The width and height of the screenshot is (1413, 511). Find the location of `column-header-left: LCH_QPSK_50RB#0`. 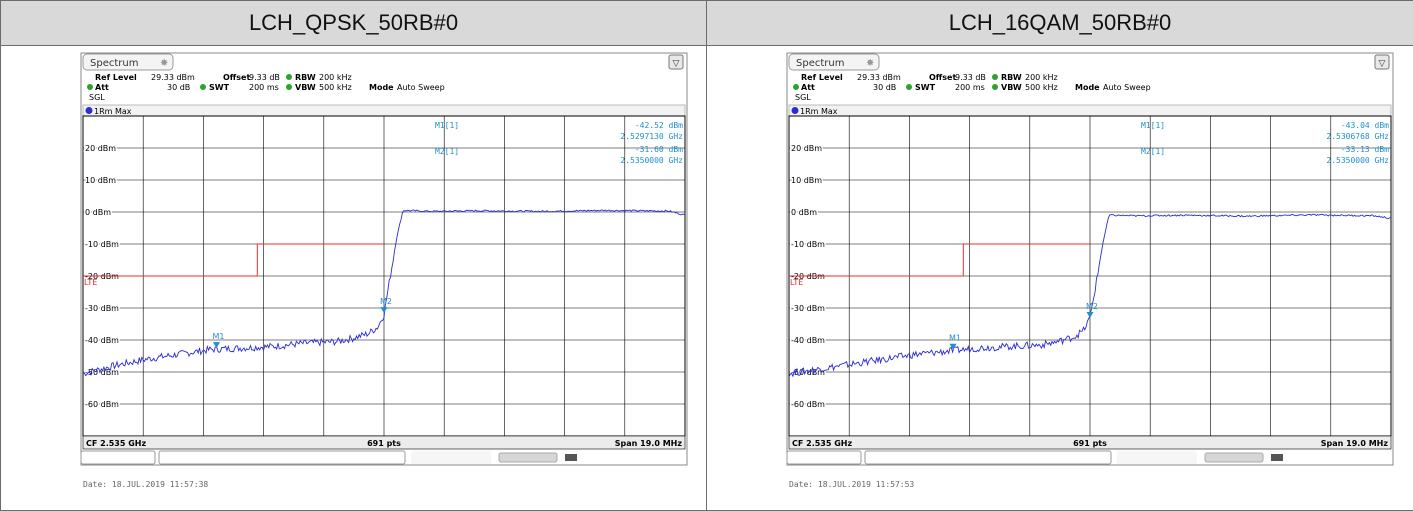

column-header-left: LCH_QPSK_50RB#0 is located at coordinates (354, 23).